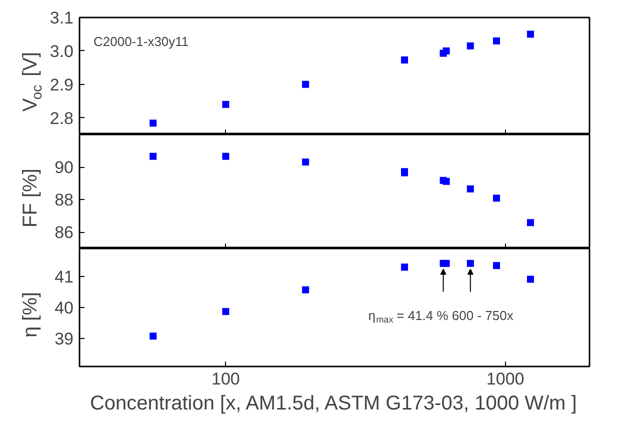  Describe the element at coordinates (64, 232) in the screenshot. I see `y-tick-label: 86` at that location.